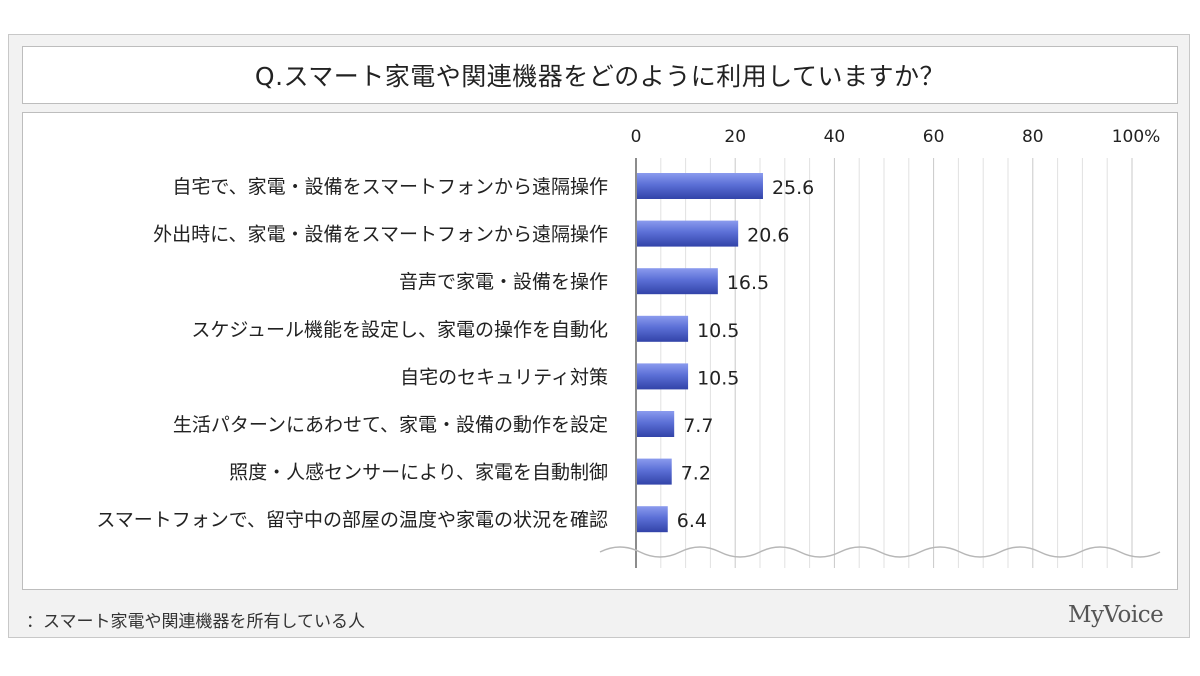  Describe the element at coordinates (1033, 137) in the screenshot. I see `x-tick-label: 80` at that location.